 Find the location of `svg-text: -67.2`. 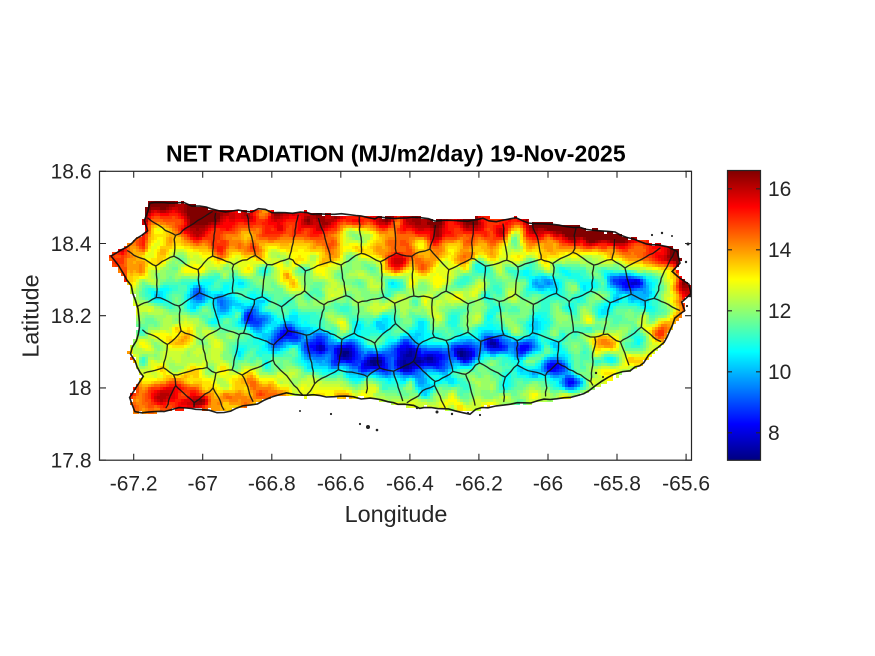

svg-text: -67.2 is located at coordinates (134, 484).